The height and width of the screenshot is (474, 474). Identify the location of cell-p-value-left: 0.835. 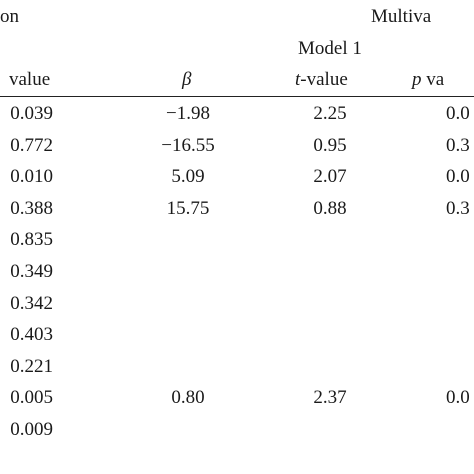
(31, 239).